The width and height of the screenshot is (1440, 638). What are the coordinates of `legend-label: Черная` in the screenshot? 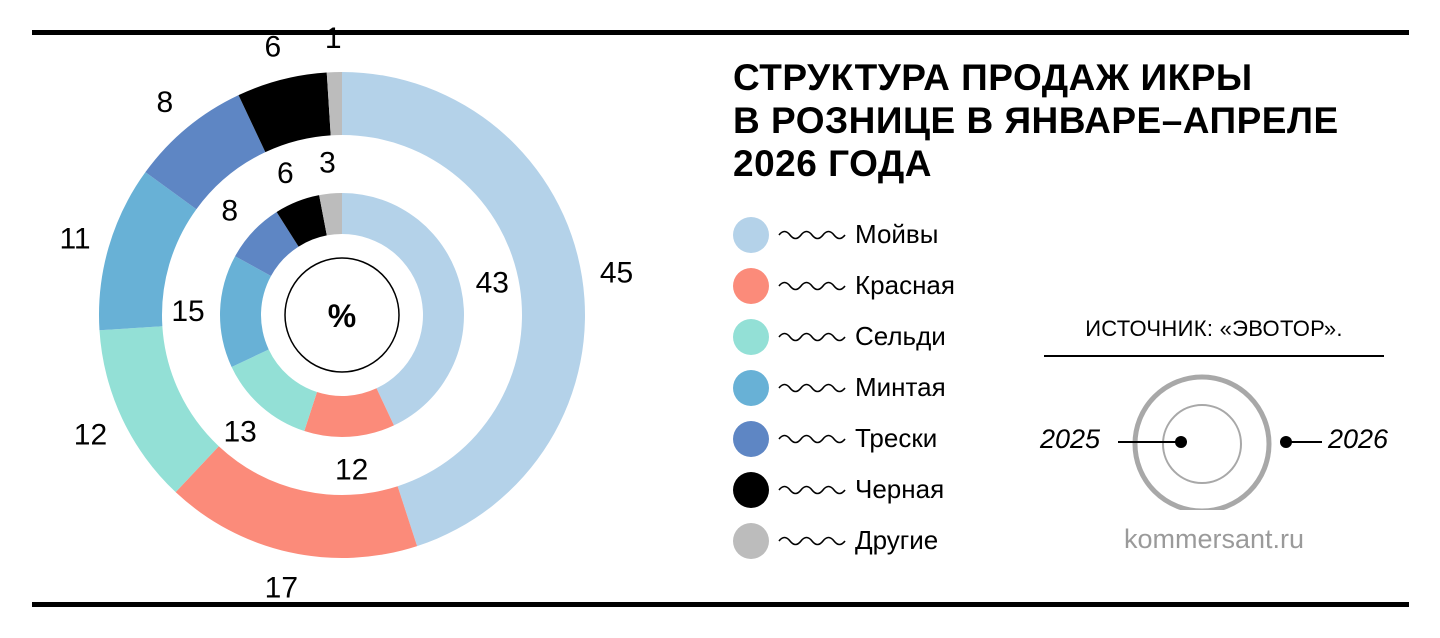 It's located at (900, 489).